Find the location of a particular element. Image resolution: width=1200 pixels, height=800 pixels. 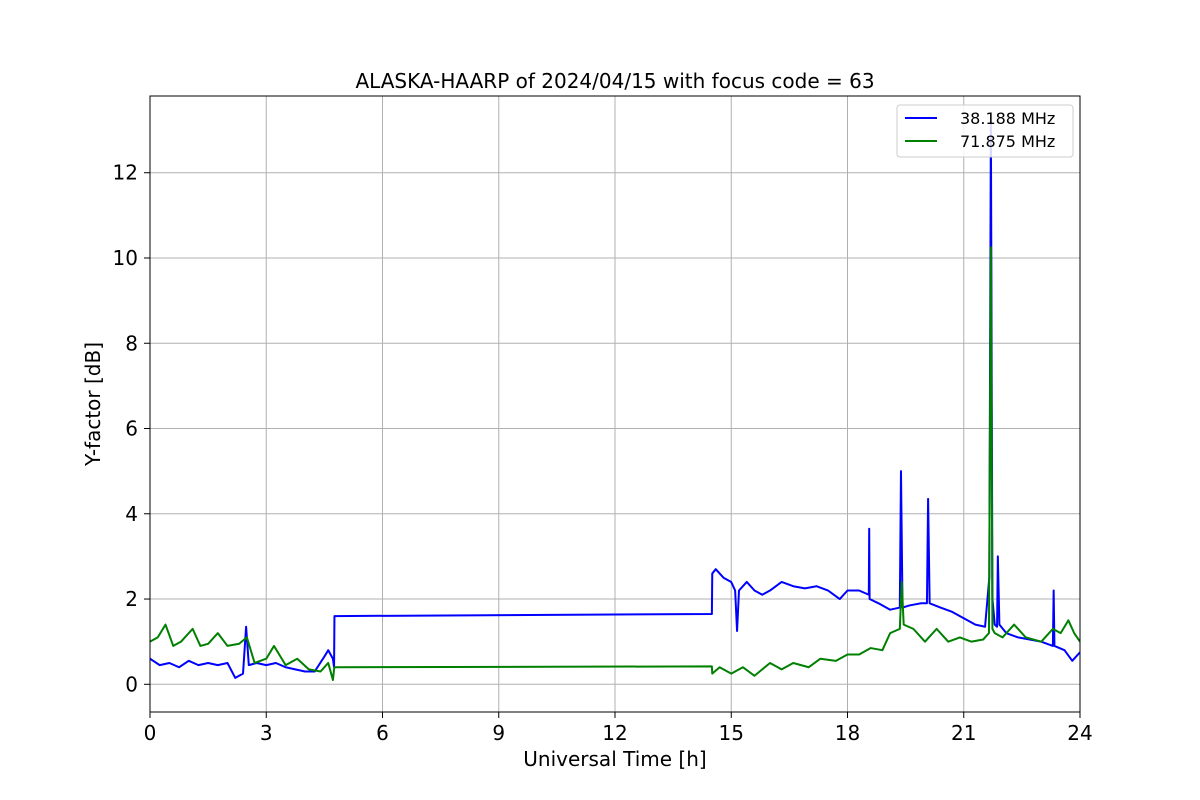

legend-label: 38.188 MHz is located at coordinates (1007, 118).